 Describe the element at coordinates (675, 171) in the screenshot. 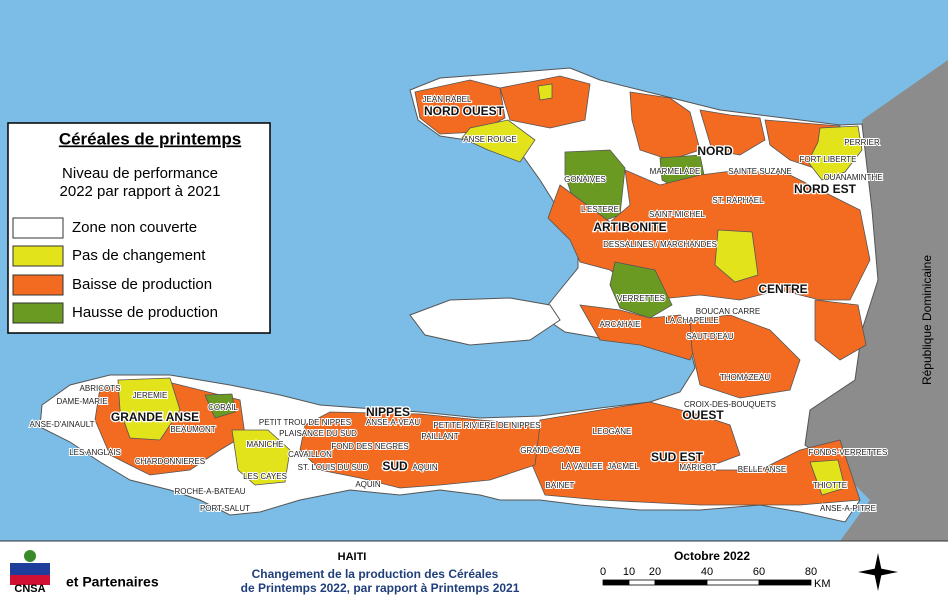

I see `commune-label: MARMELADE` at that location.